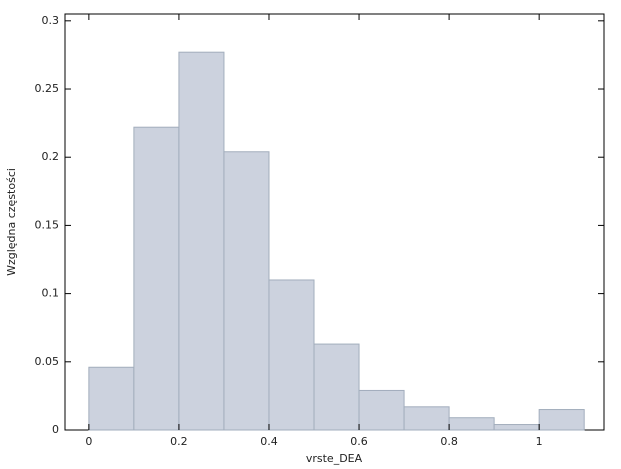 This screenshot has width=621, height=469. Describe the element at coordinates (334, 458) in the screenshot. I see `x-axis-label: vrste_DEA` at that location.